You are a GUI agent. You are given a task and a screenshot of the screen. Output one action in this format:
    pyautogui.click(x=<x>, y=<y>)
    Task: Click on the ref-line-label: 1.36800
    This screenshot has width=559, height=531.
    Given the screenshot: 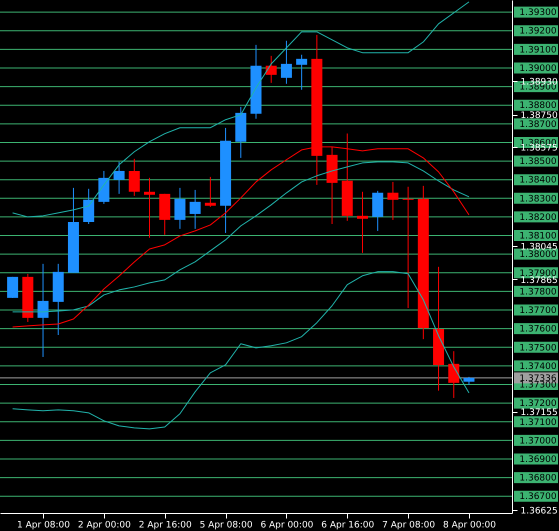 What is the action you would take?
    pyautogui.click(x=538, y=479)
    